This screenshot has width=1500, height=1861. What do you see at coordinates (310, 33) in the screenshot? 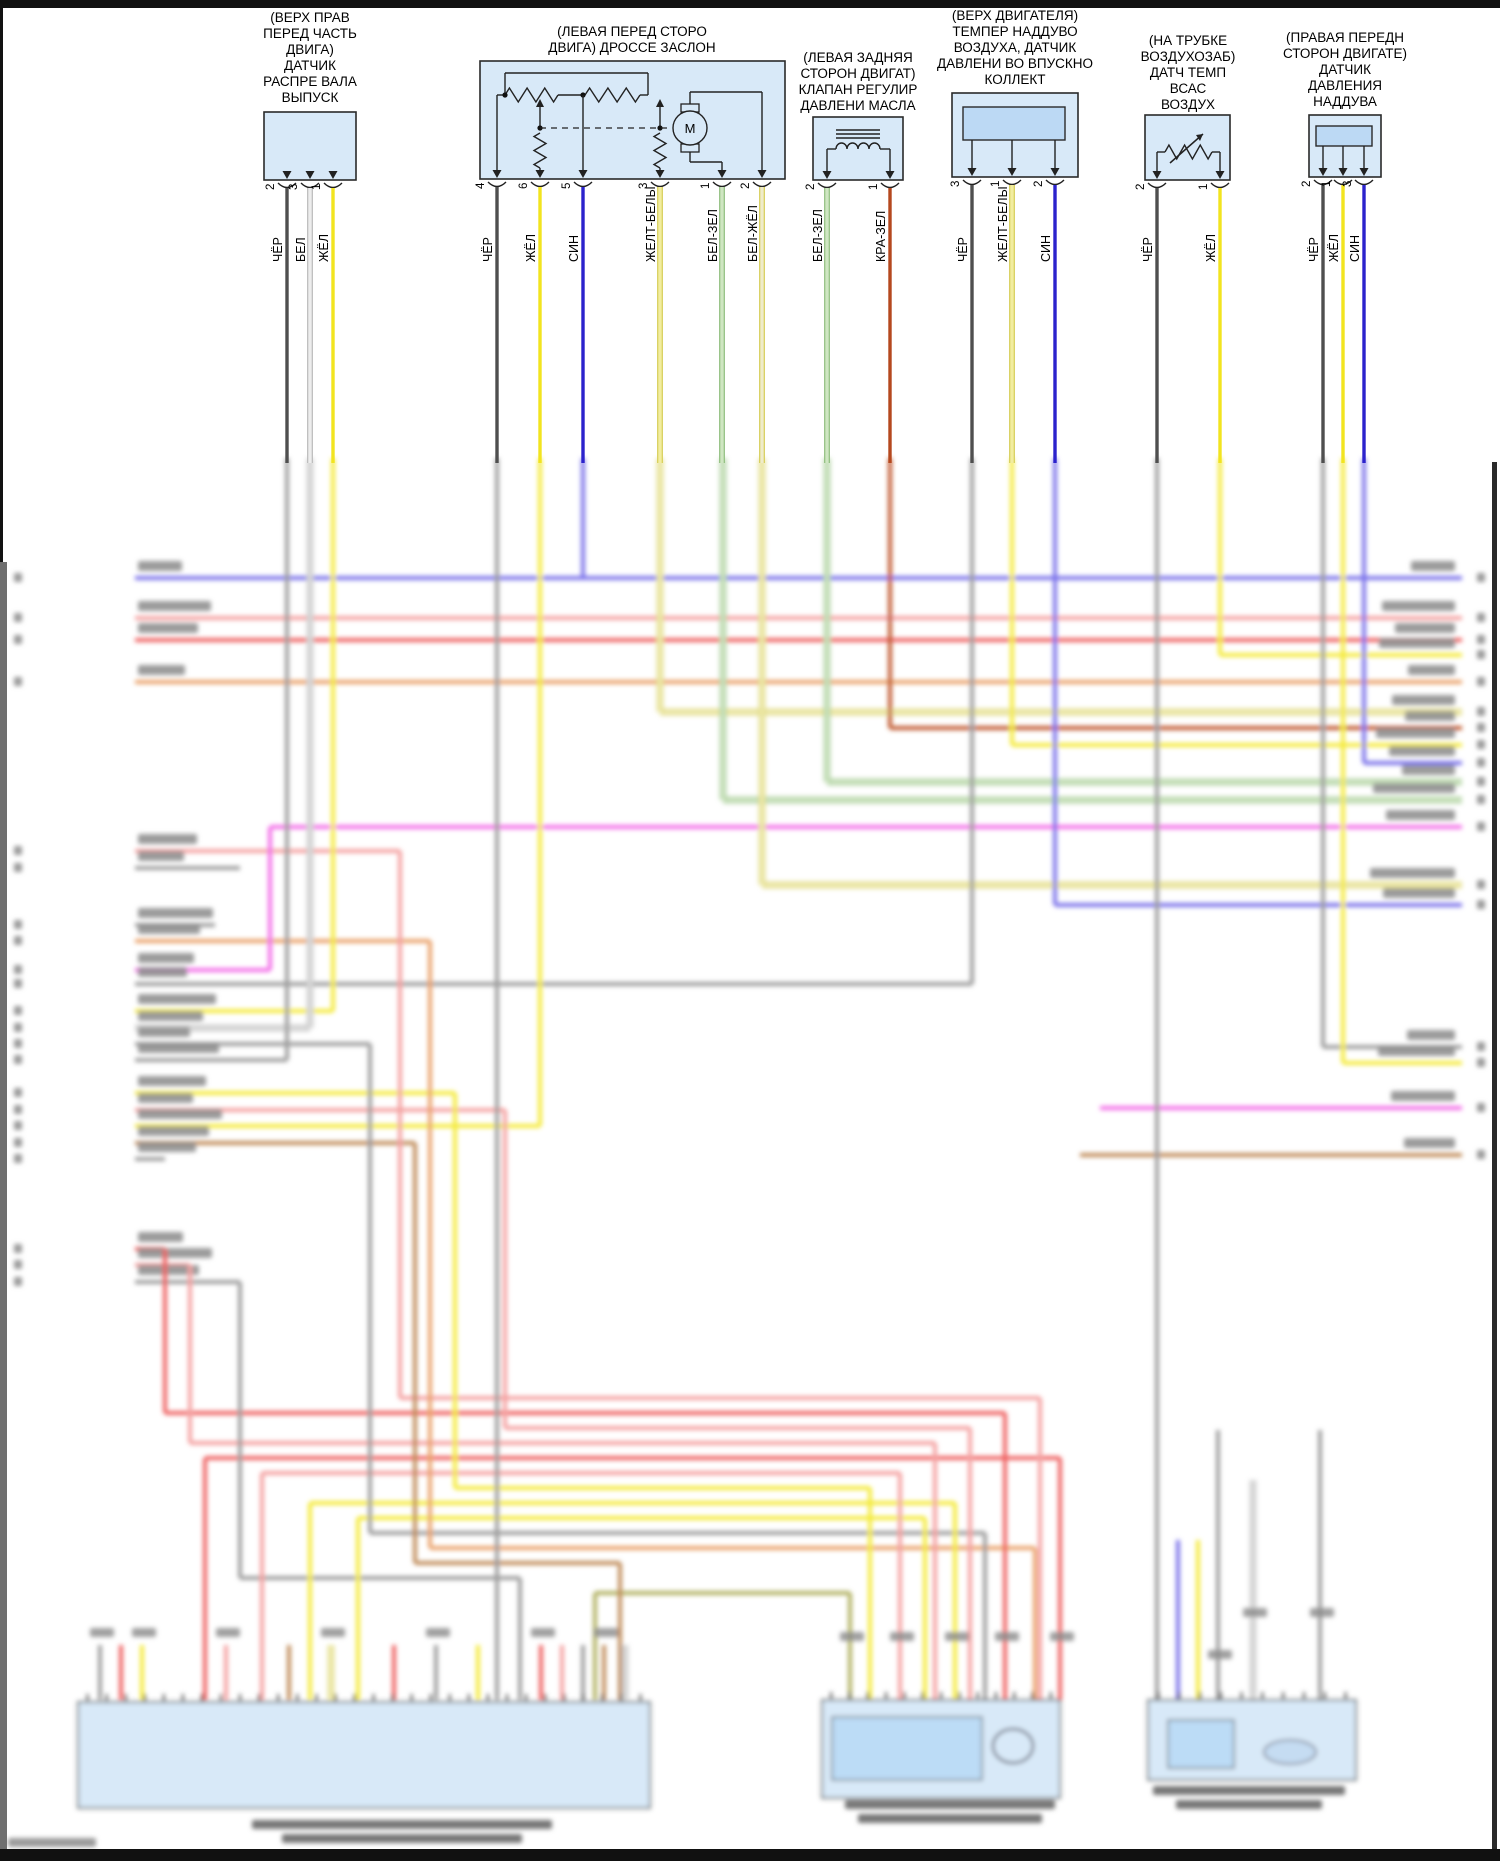
I see `component-title-line: ПЕРЕД ЧАСТЬ` at bounding box center [310, 33].